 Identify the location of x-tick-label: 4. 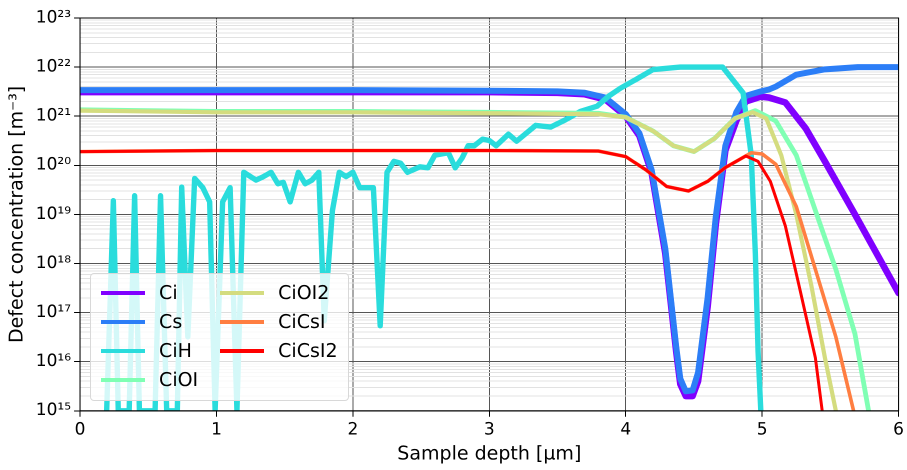
(626, 429).